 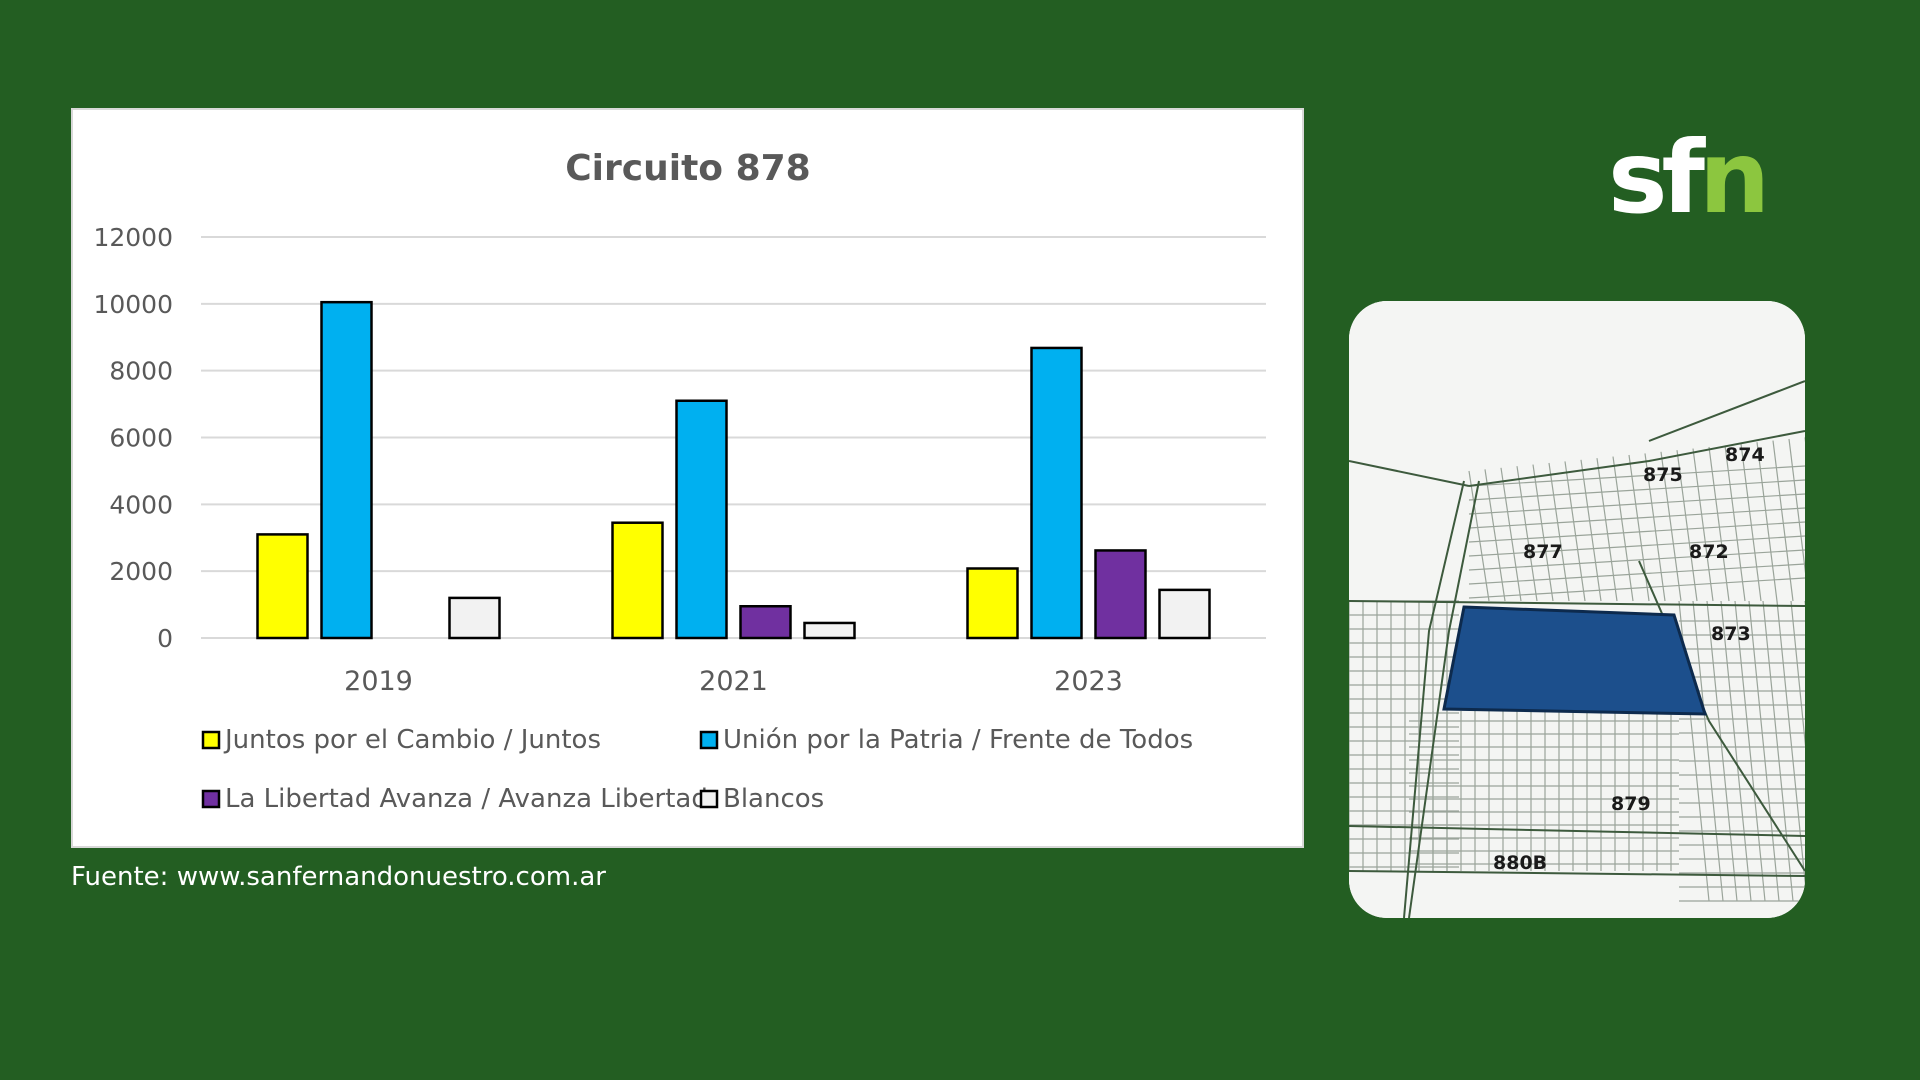 I want to click on map-label-873: 873, so click(x=1731, y=634).